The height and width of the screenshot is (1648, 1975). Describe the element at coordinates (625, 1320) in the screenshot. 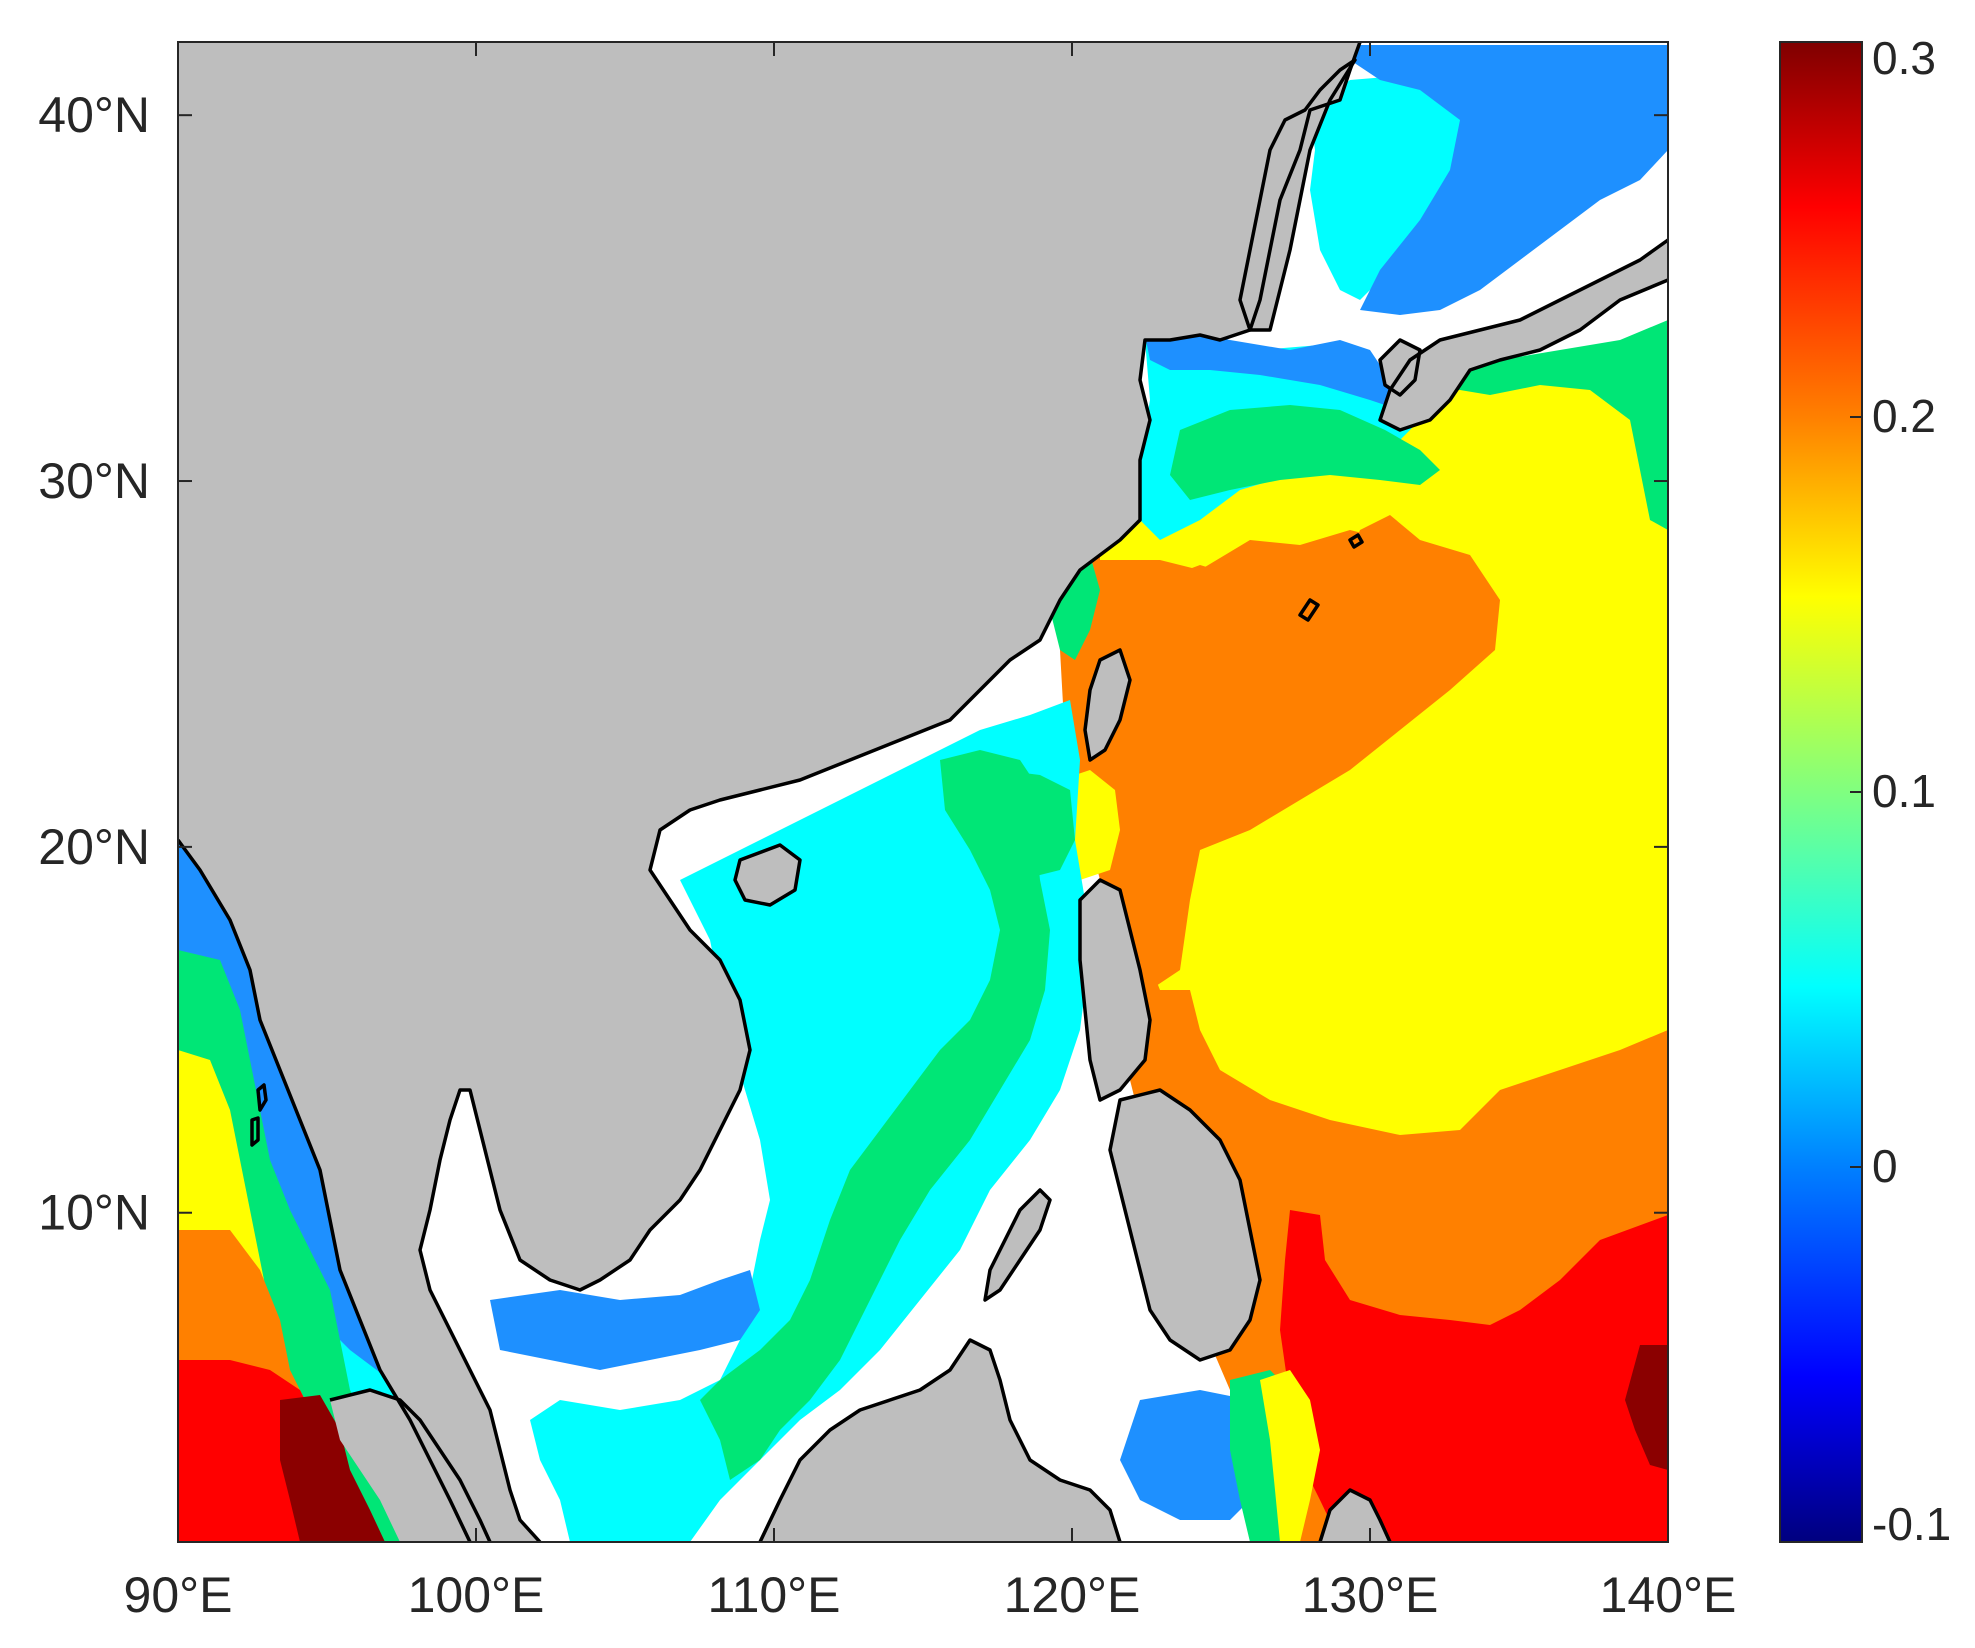

I see `field-blue-gulf-of-thailand` at that location.